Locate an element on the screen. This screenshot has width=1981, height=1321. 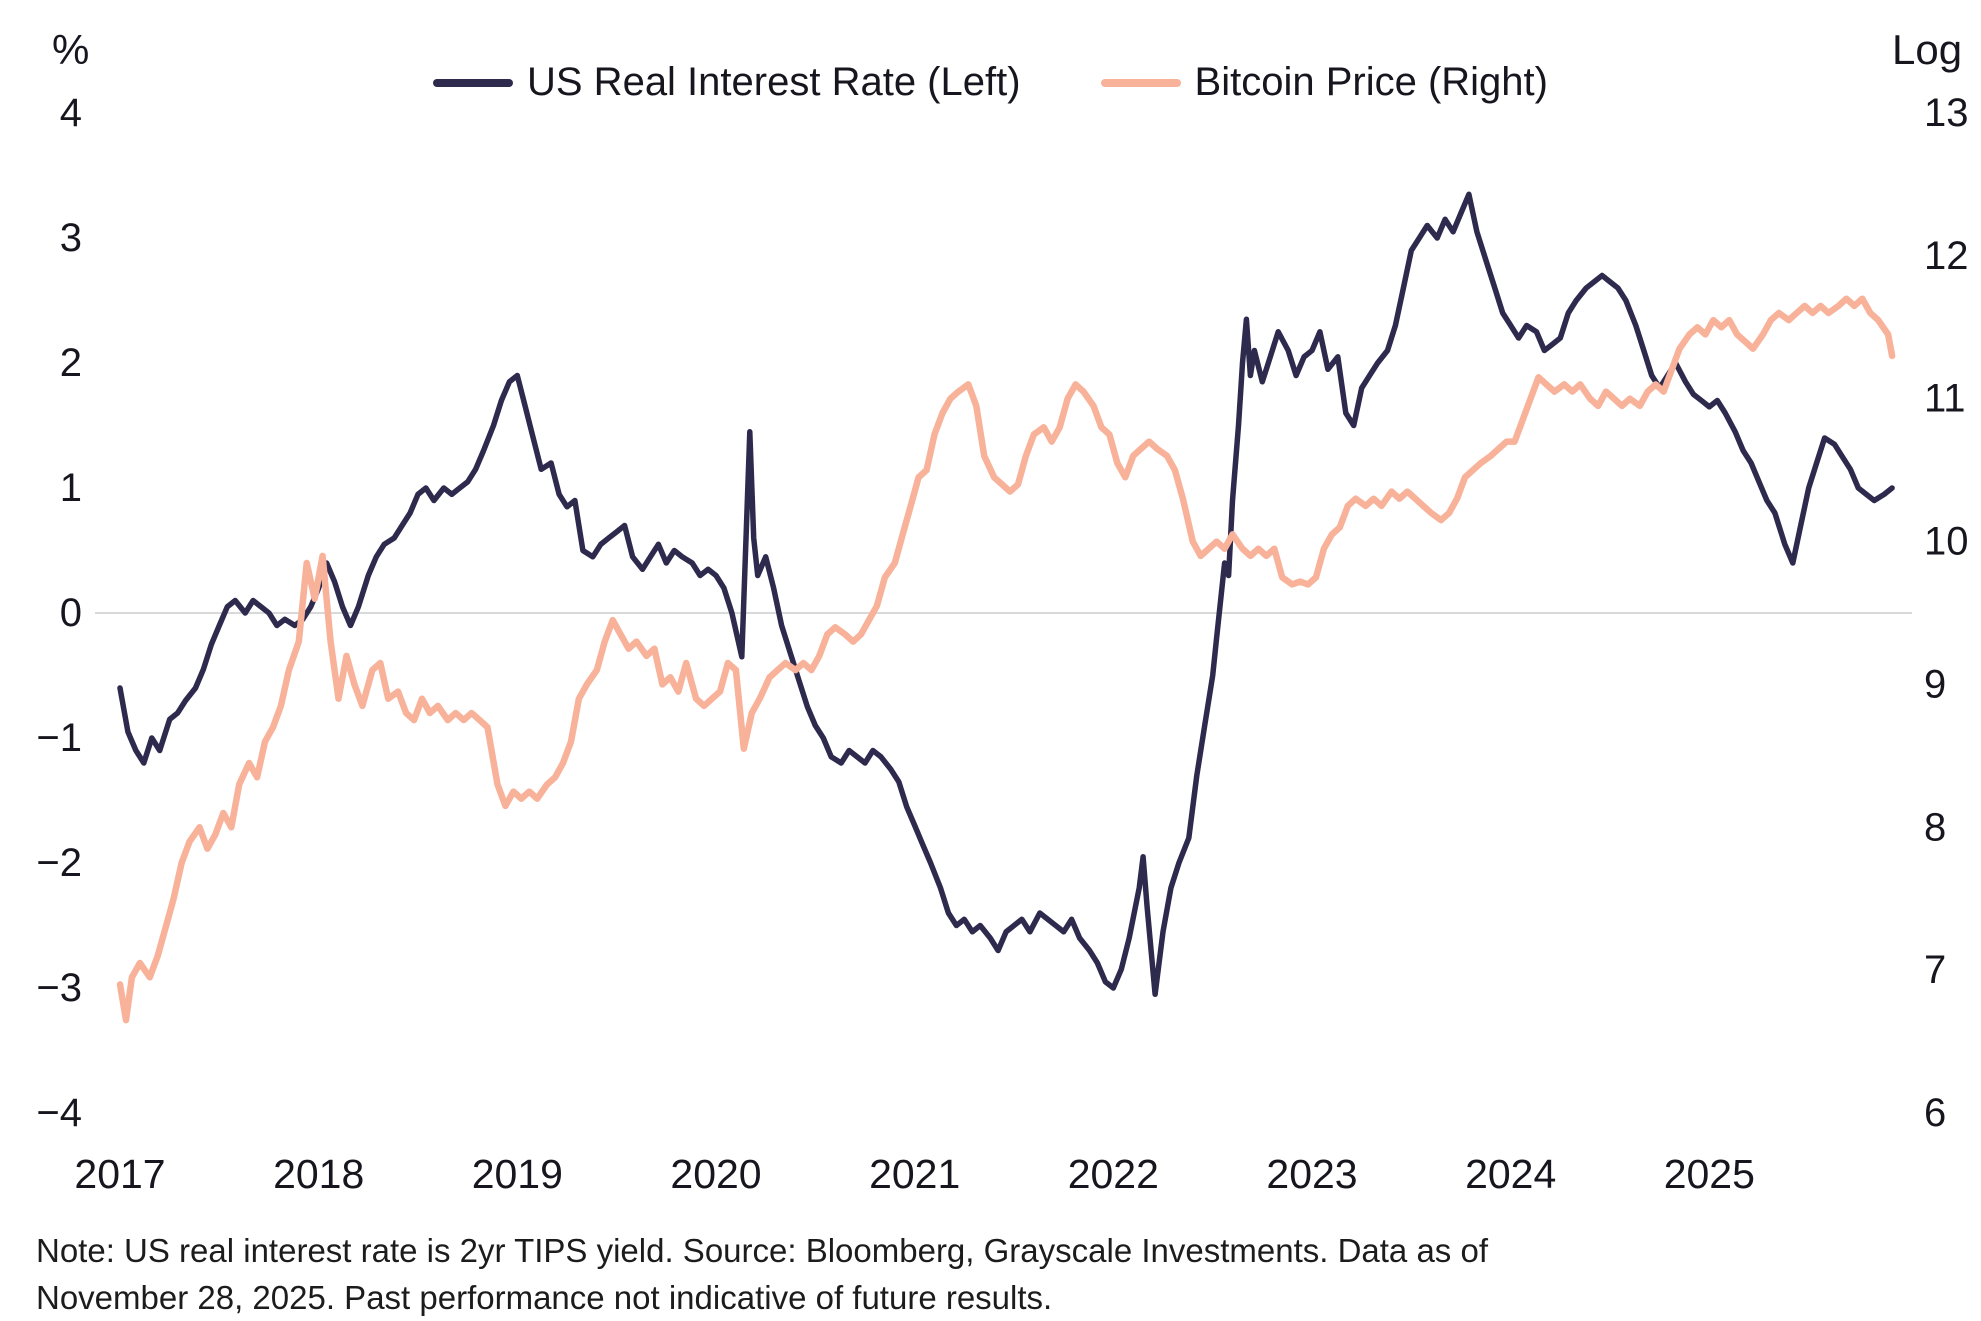
left-axis-tick: 3 is located at coordinates (71, 238).